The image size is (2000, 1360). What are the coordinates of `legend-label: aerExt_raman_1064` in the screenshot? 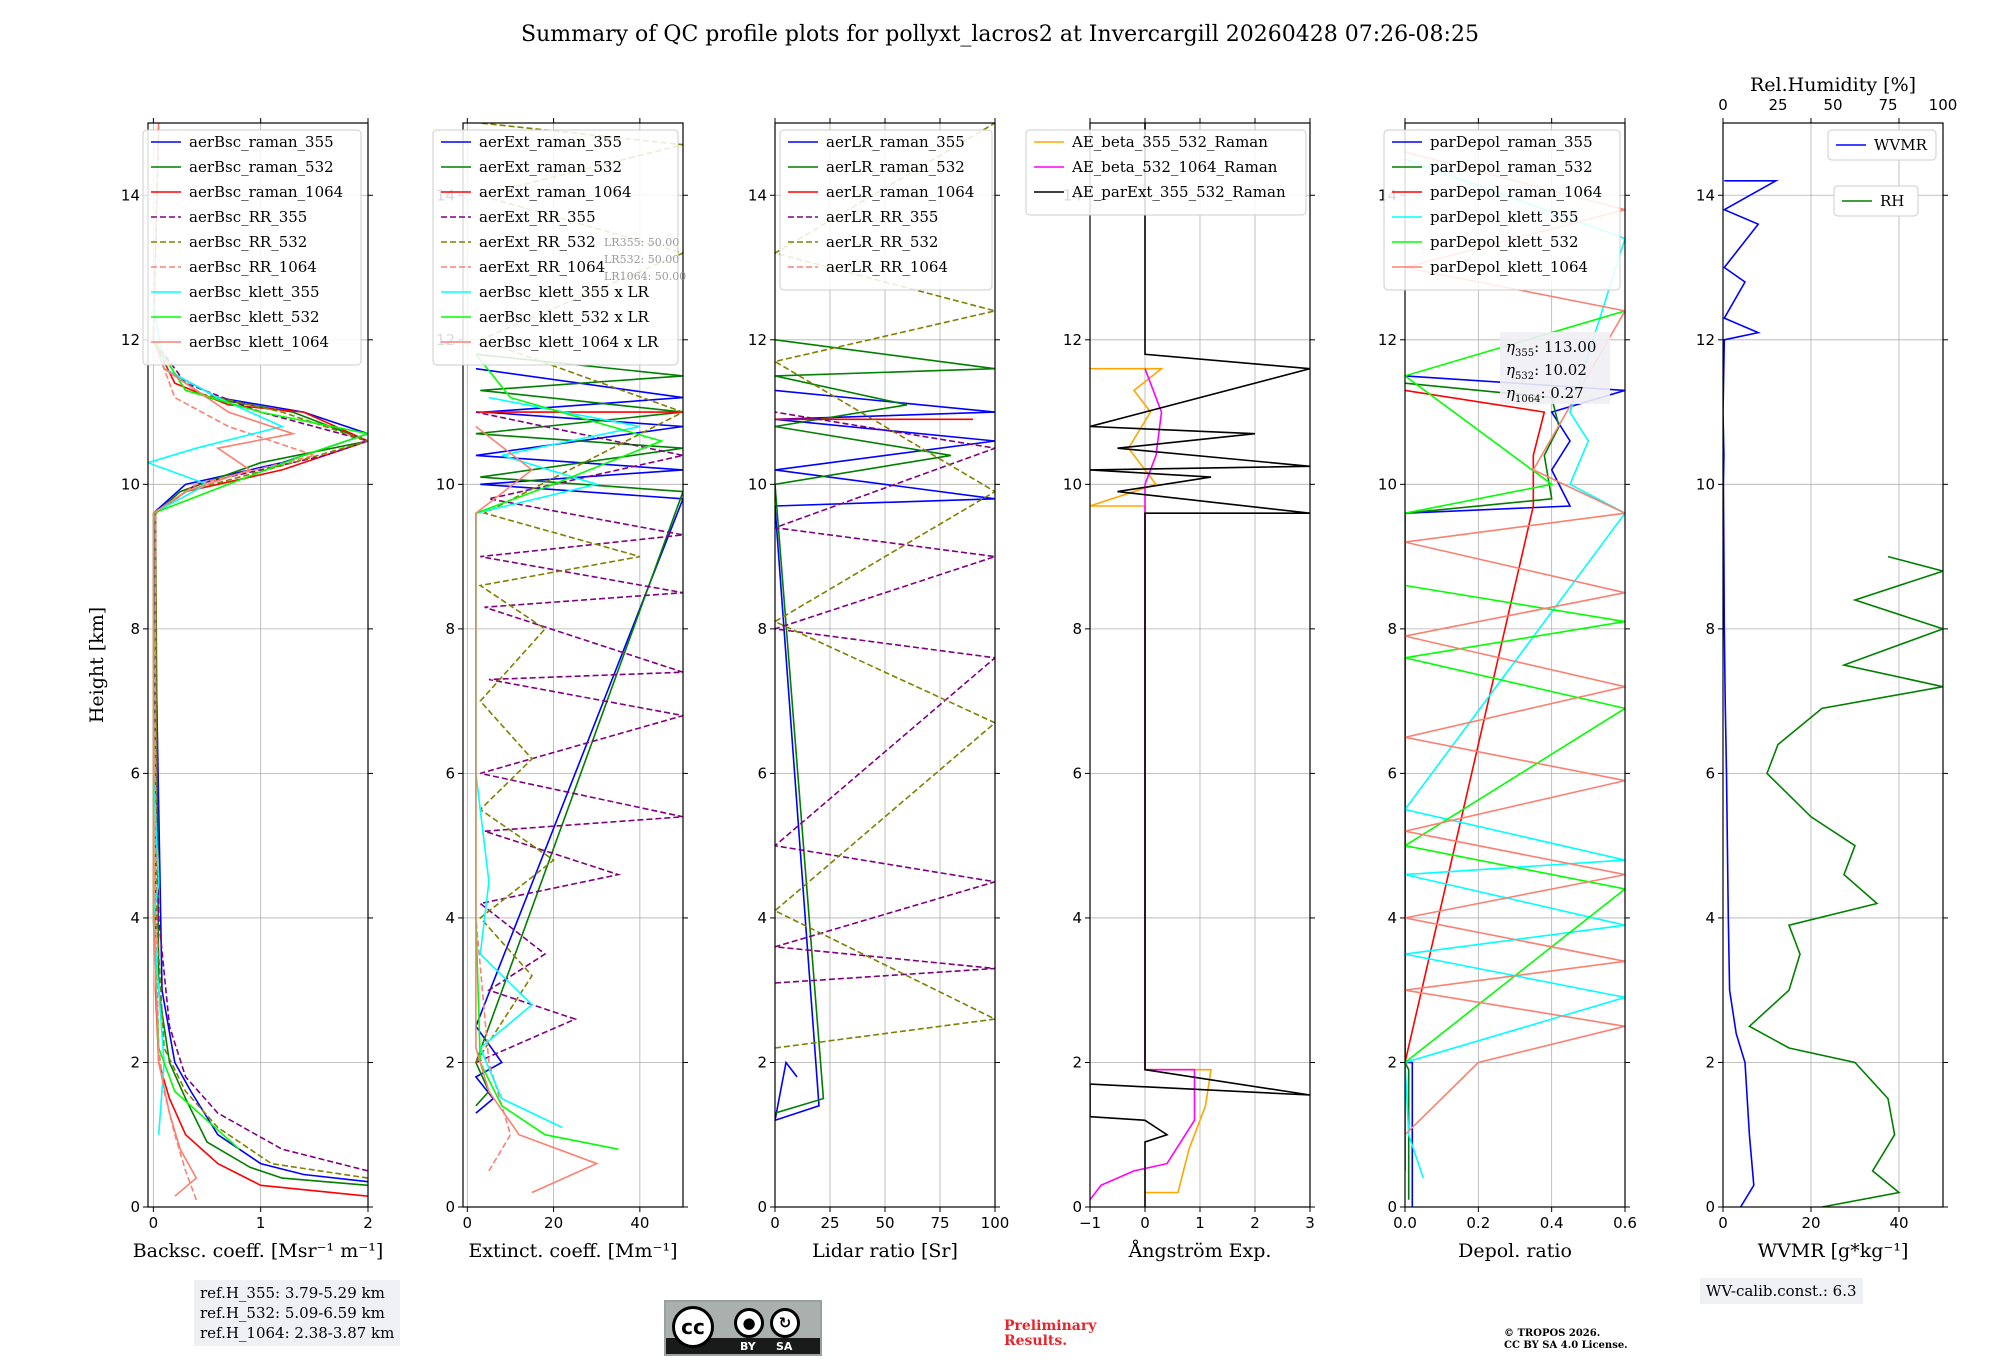 It's located at (555, 192).